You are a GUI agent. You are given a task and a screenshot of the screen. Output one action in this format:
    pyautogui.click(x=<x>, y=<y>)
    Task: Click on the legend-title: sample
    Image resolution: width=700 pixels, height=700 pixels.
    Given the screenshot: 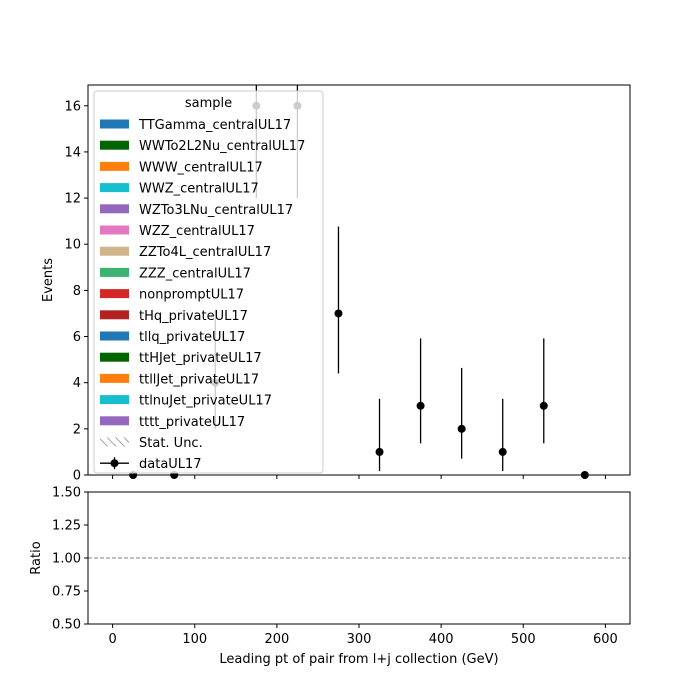 What is the action you would take?
    pyautogui.click(x=208, y=103)
    